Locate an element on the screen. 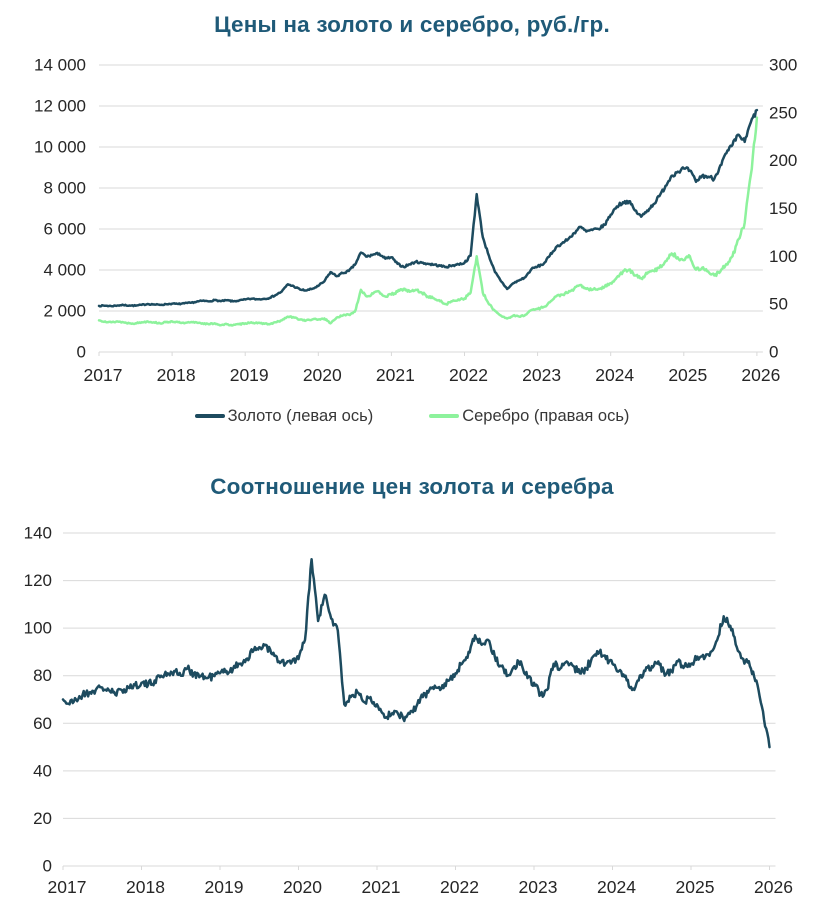 This screenshot has width=824, height=920. y-axis-label: 8 000 is located at coordinates (64, 188).